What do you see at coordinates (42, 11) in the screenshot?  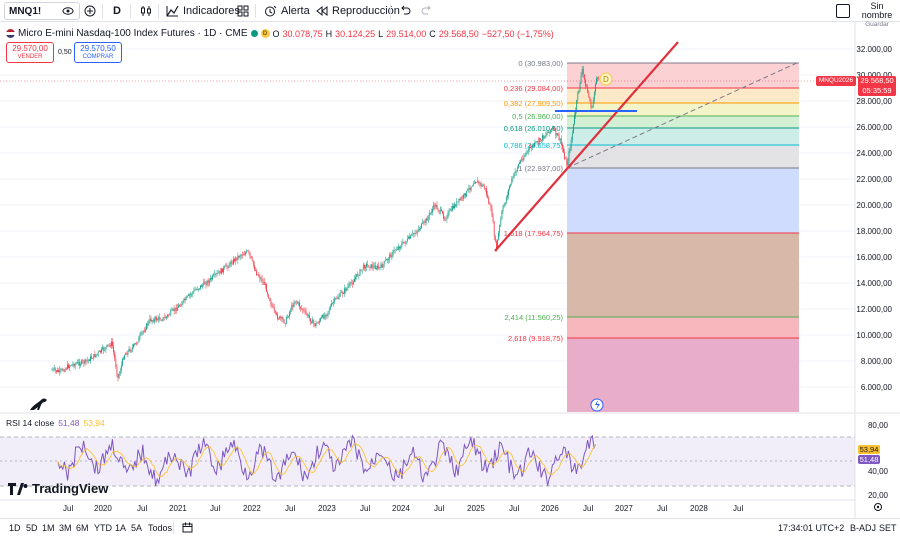 I see `symbol-search: MNQ1!` at bounding box center [42, 11].